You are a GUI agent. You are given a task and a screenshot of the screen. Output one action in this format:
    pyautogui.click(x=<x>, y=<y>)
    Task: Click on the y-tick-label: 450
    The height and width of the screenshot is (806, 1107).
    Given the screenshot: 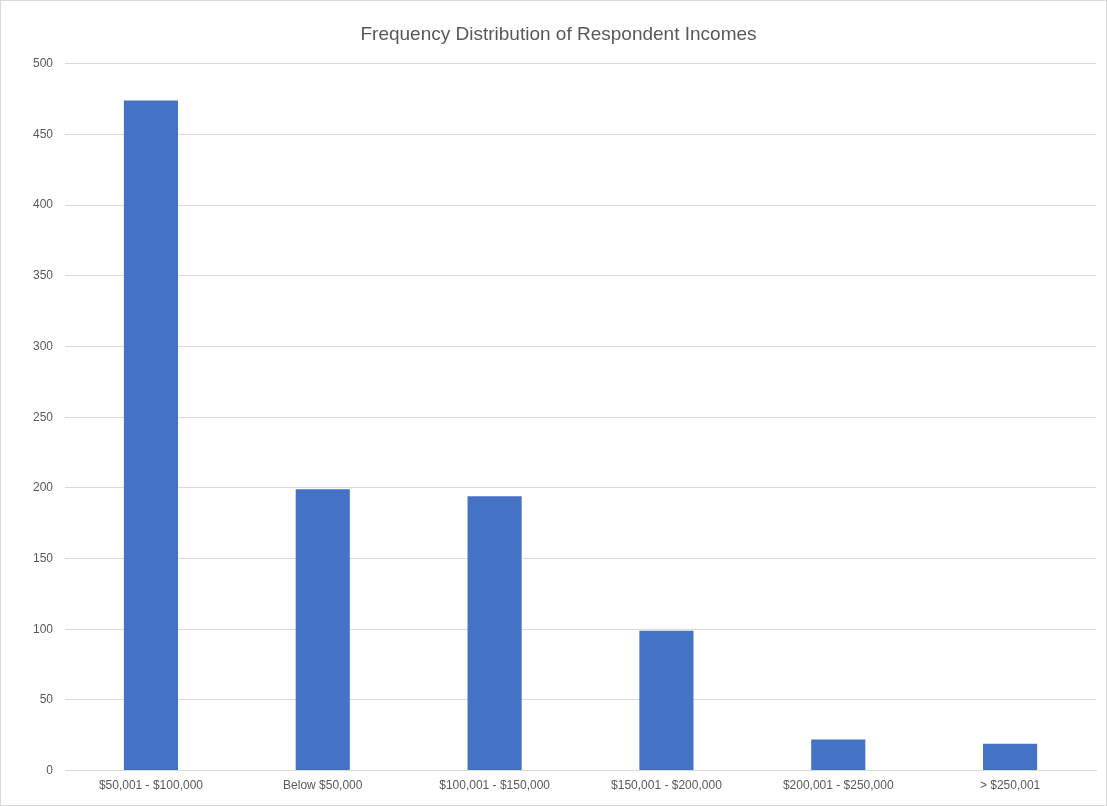 What is the action you would take?
    pyautogui.click(x=43, y=133)
    